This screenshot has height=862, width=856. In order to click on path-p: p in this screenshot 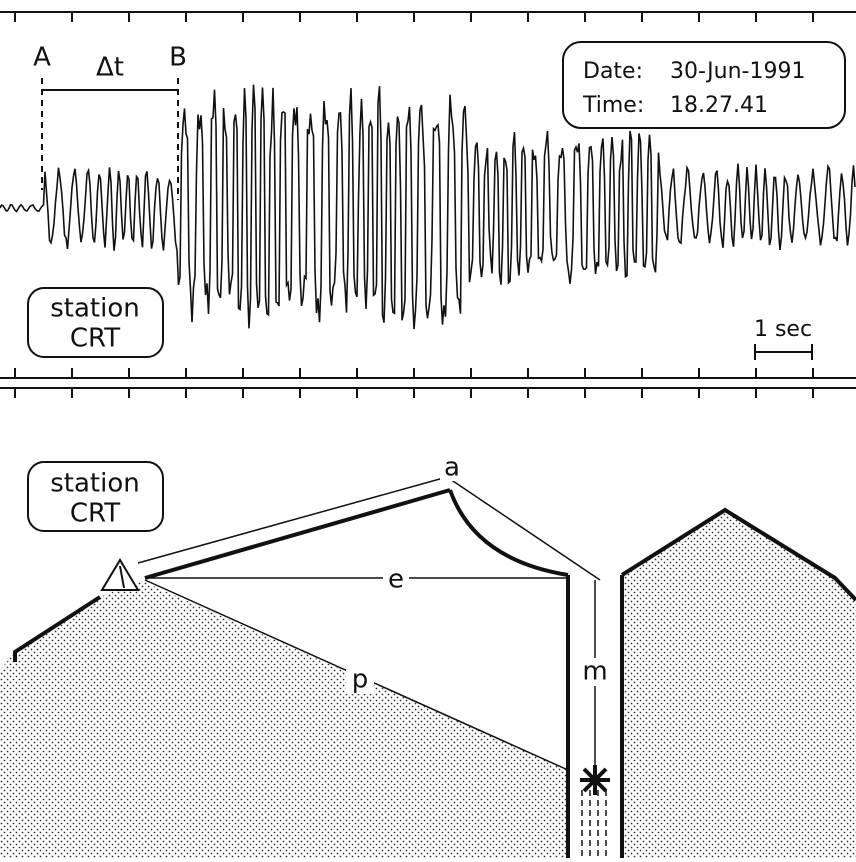, I will do `click(360, 680)`.